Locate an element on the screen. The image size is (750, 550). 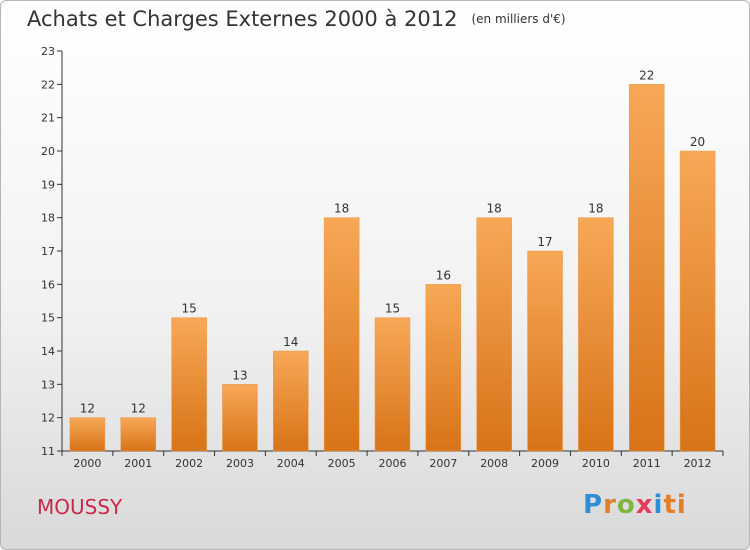
x-tick-label: 2003 is located at coordinates (240, 463).